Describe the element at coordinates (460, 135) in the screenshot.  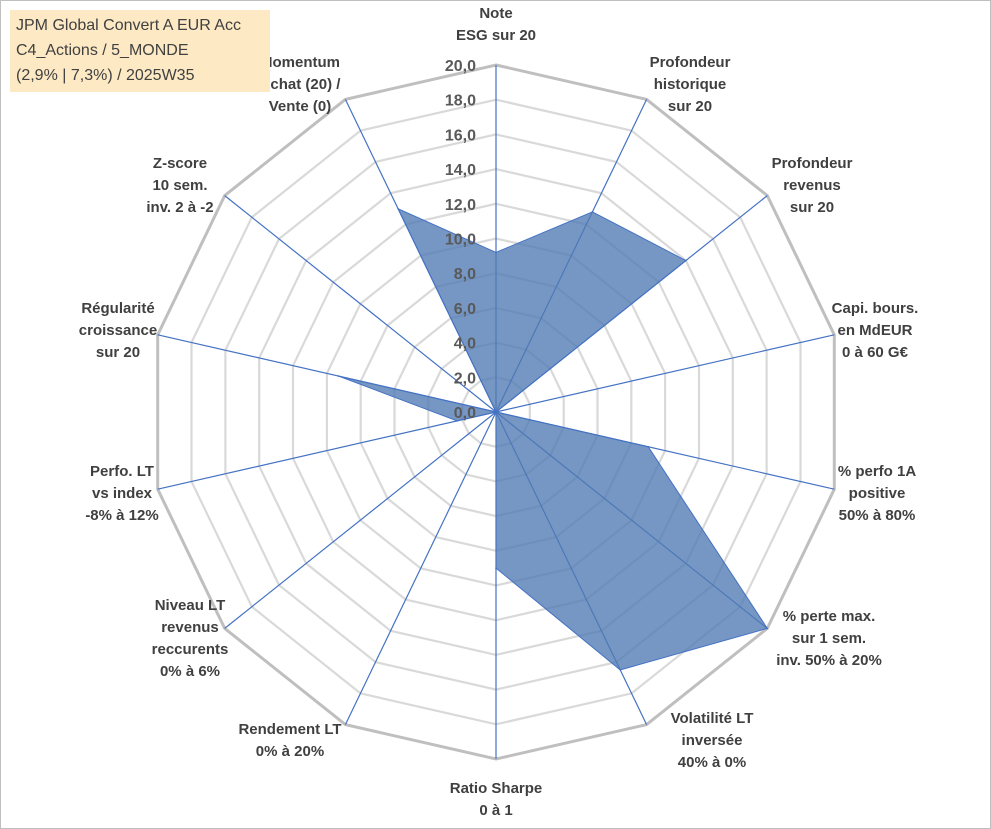
I see `radial-tick-label: 16,0` at that location.